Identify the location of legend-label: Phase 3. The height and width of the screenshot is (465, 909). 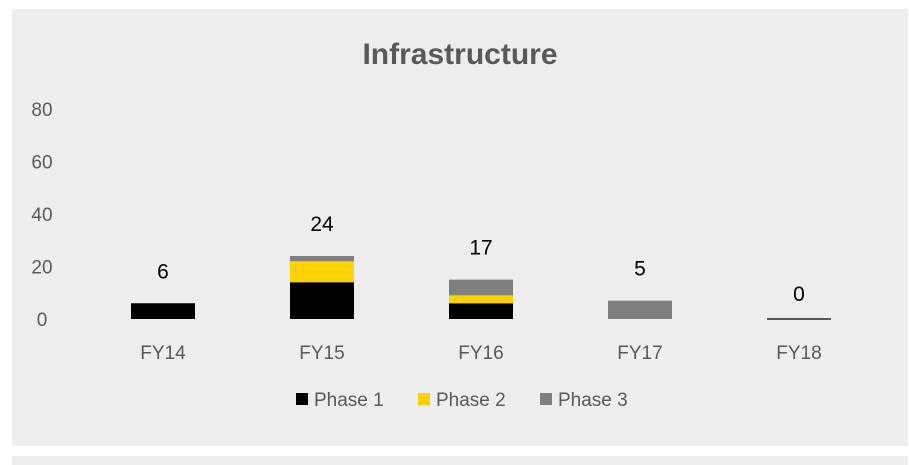
(593, 400).